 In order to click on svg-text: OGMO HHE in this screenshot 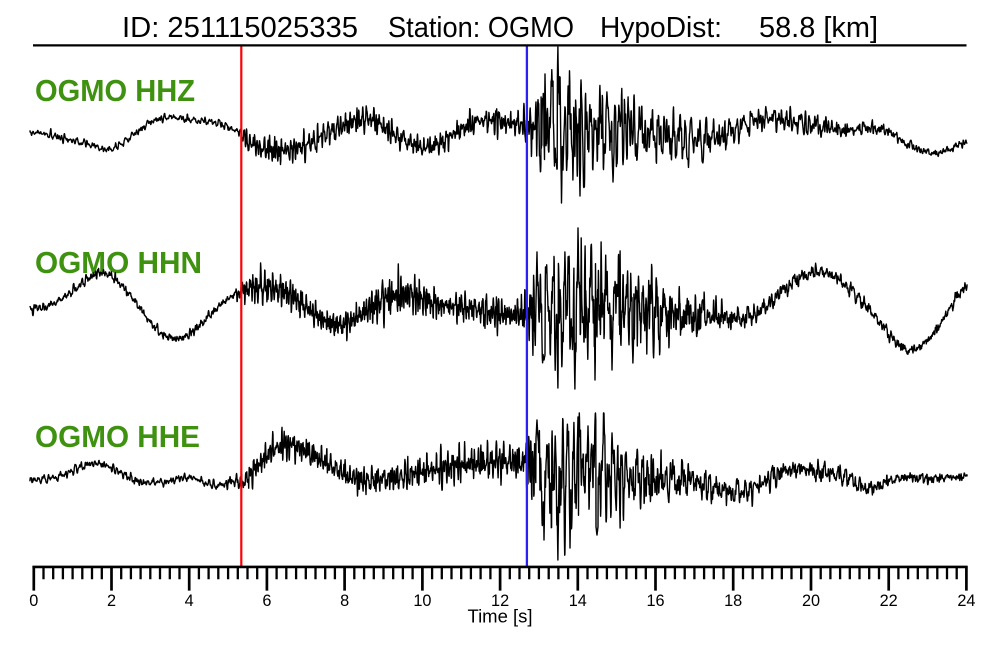, I will do `click(117, 436)`.